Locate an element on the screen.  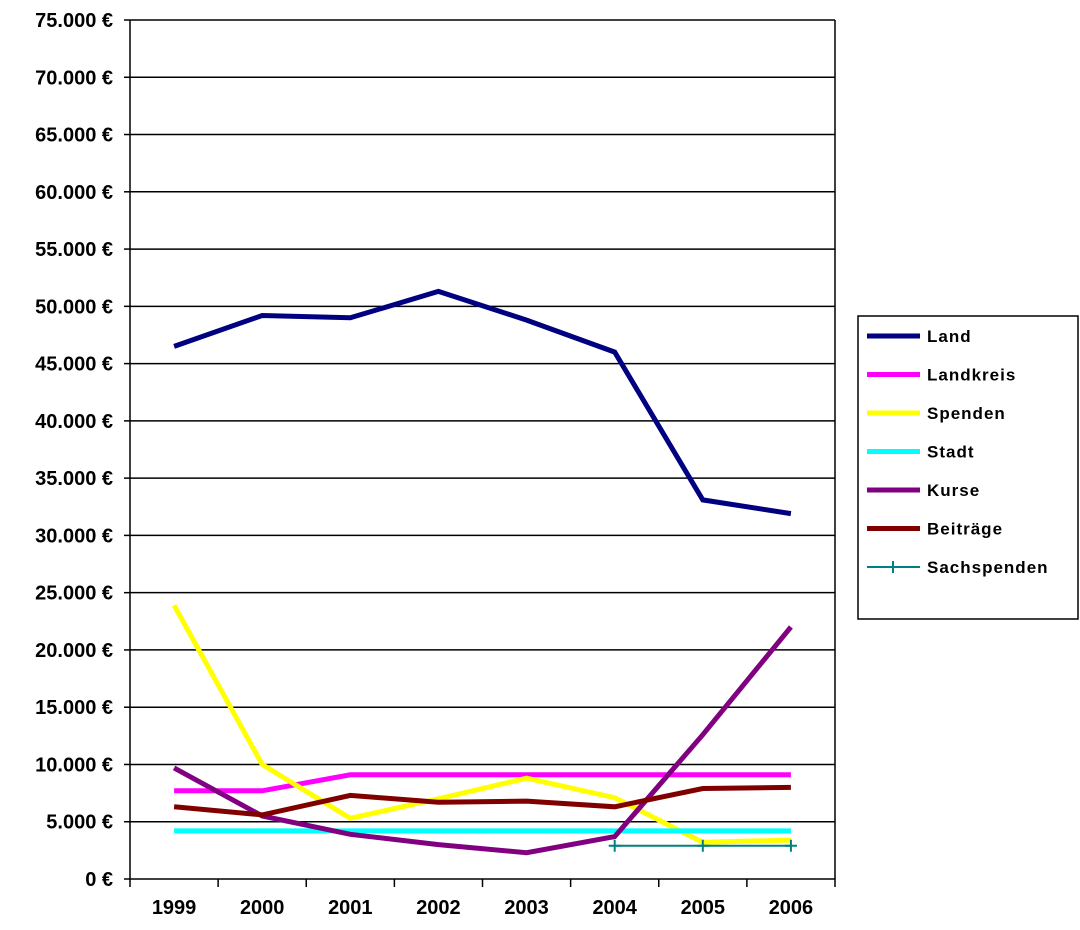
legend-box is located at coordinates (968, 467).